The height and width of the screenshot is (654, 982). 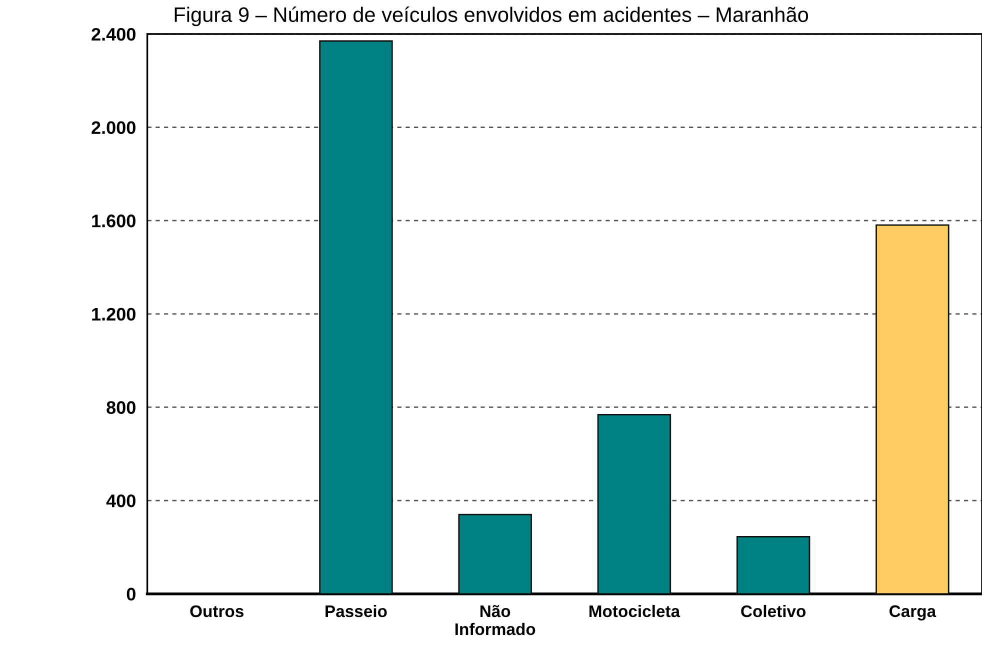 I want to click on x-tick-label: Coletivo, so click(x=773, y=611).